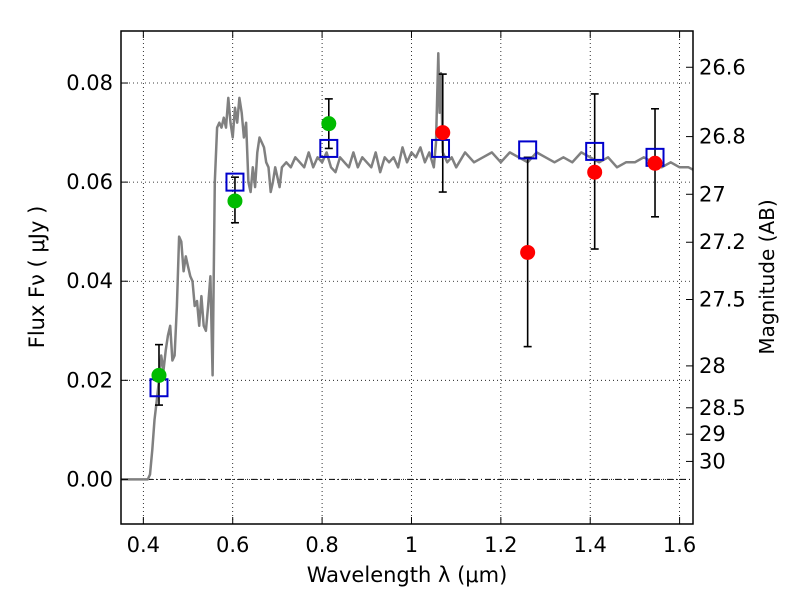 The height and width of the screenshot is (600, 800). Describe the element at coordinates (712, 366) in the screenshot. I see `magnitude-tick-label-5: 28` at that location.